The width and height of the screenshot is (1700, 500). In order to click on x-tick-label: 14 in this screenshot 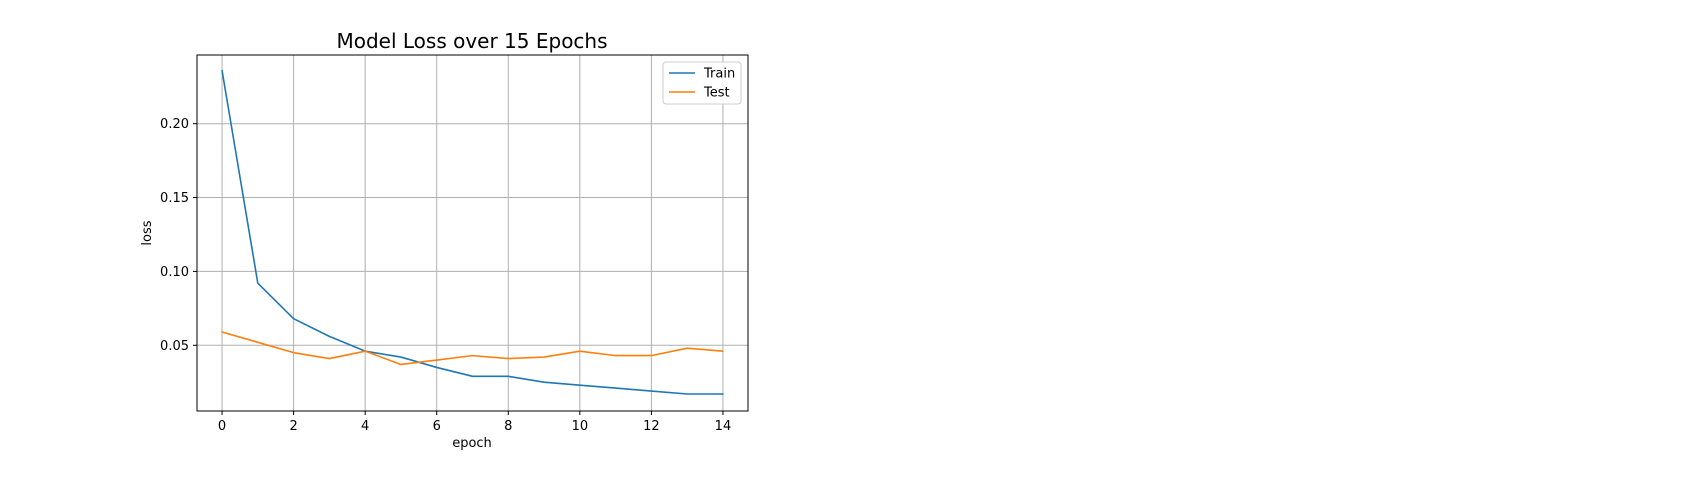, I will do `click(723, 426)`.